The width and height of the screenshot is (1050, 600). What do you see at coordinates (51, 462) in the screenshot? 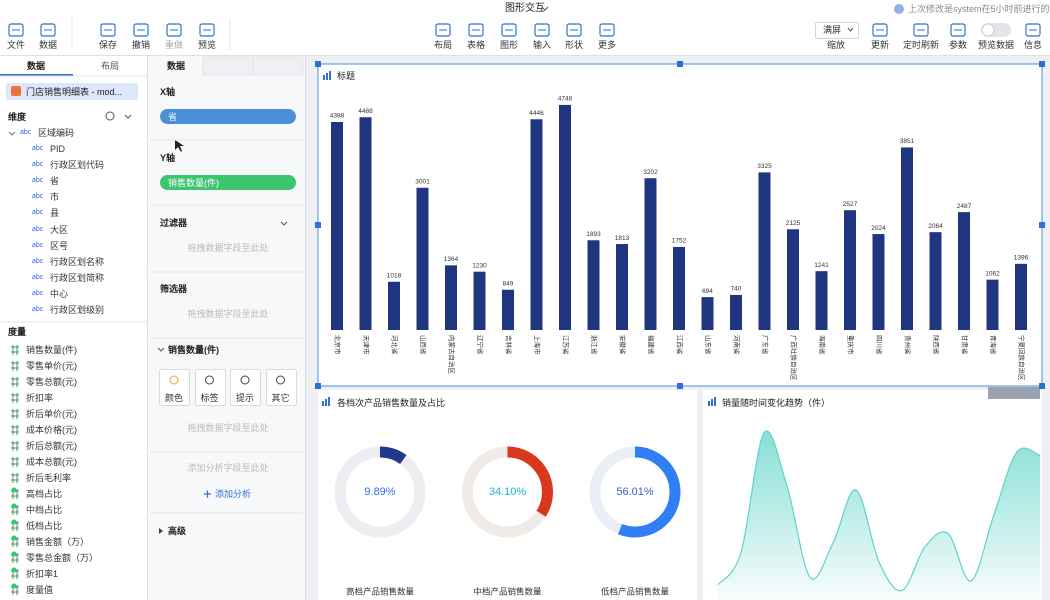
I see `measure-field: 成本总额(元)` at bounding box center [51, 462].